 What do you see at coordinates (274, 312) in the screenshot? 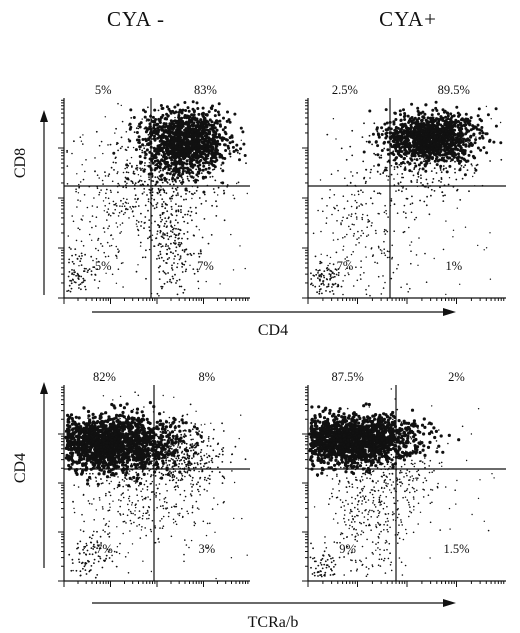
I see `top-x-axis-arrow` at bounding box center [274, 312].